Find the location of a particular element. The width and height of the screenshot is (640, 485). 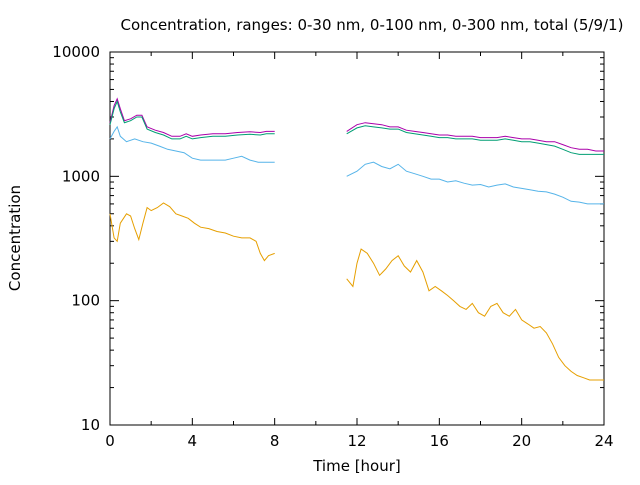

x-tick-label: 16 is located at coordinates (439, 441).